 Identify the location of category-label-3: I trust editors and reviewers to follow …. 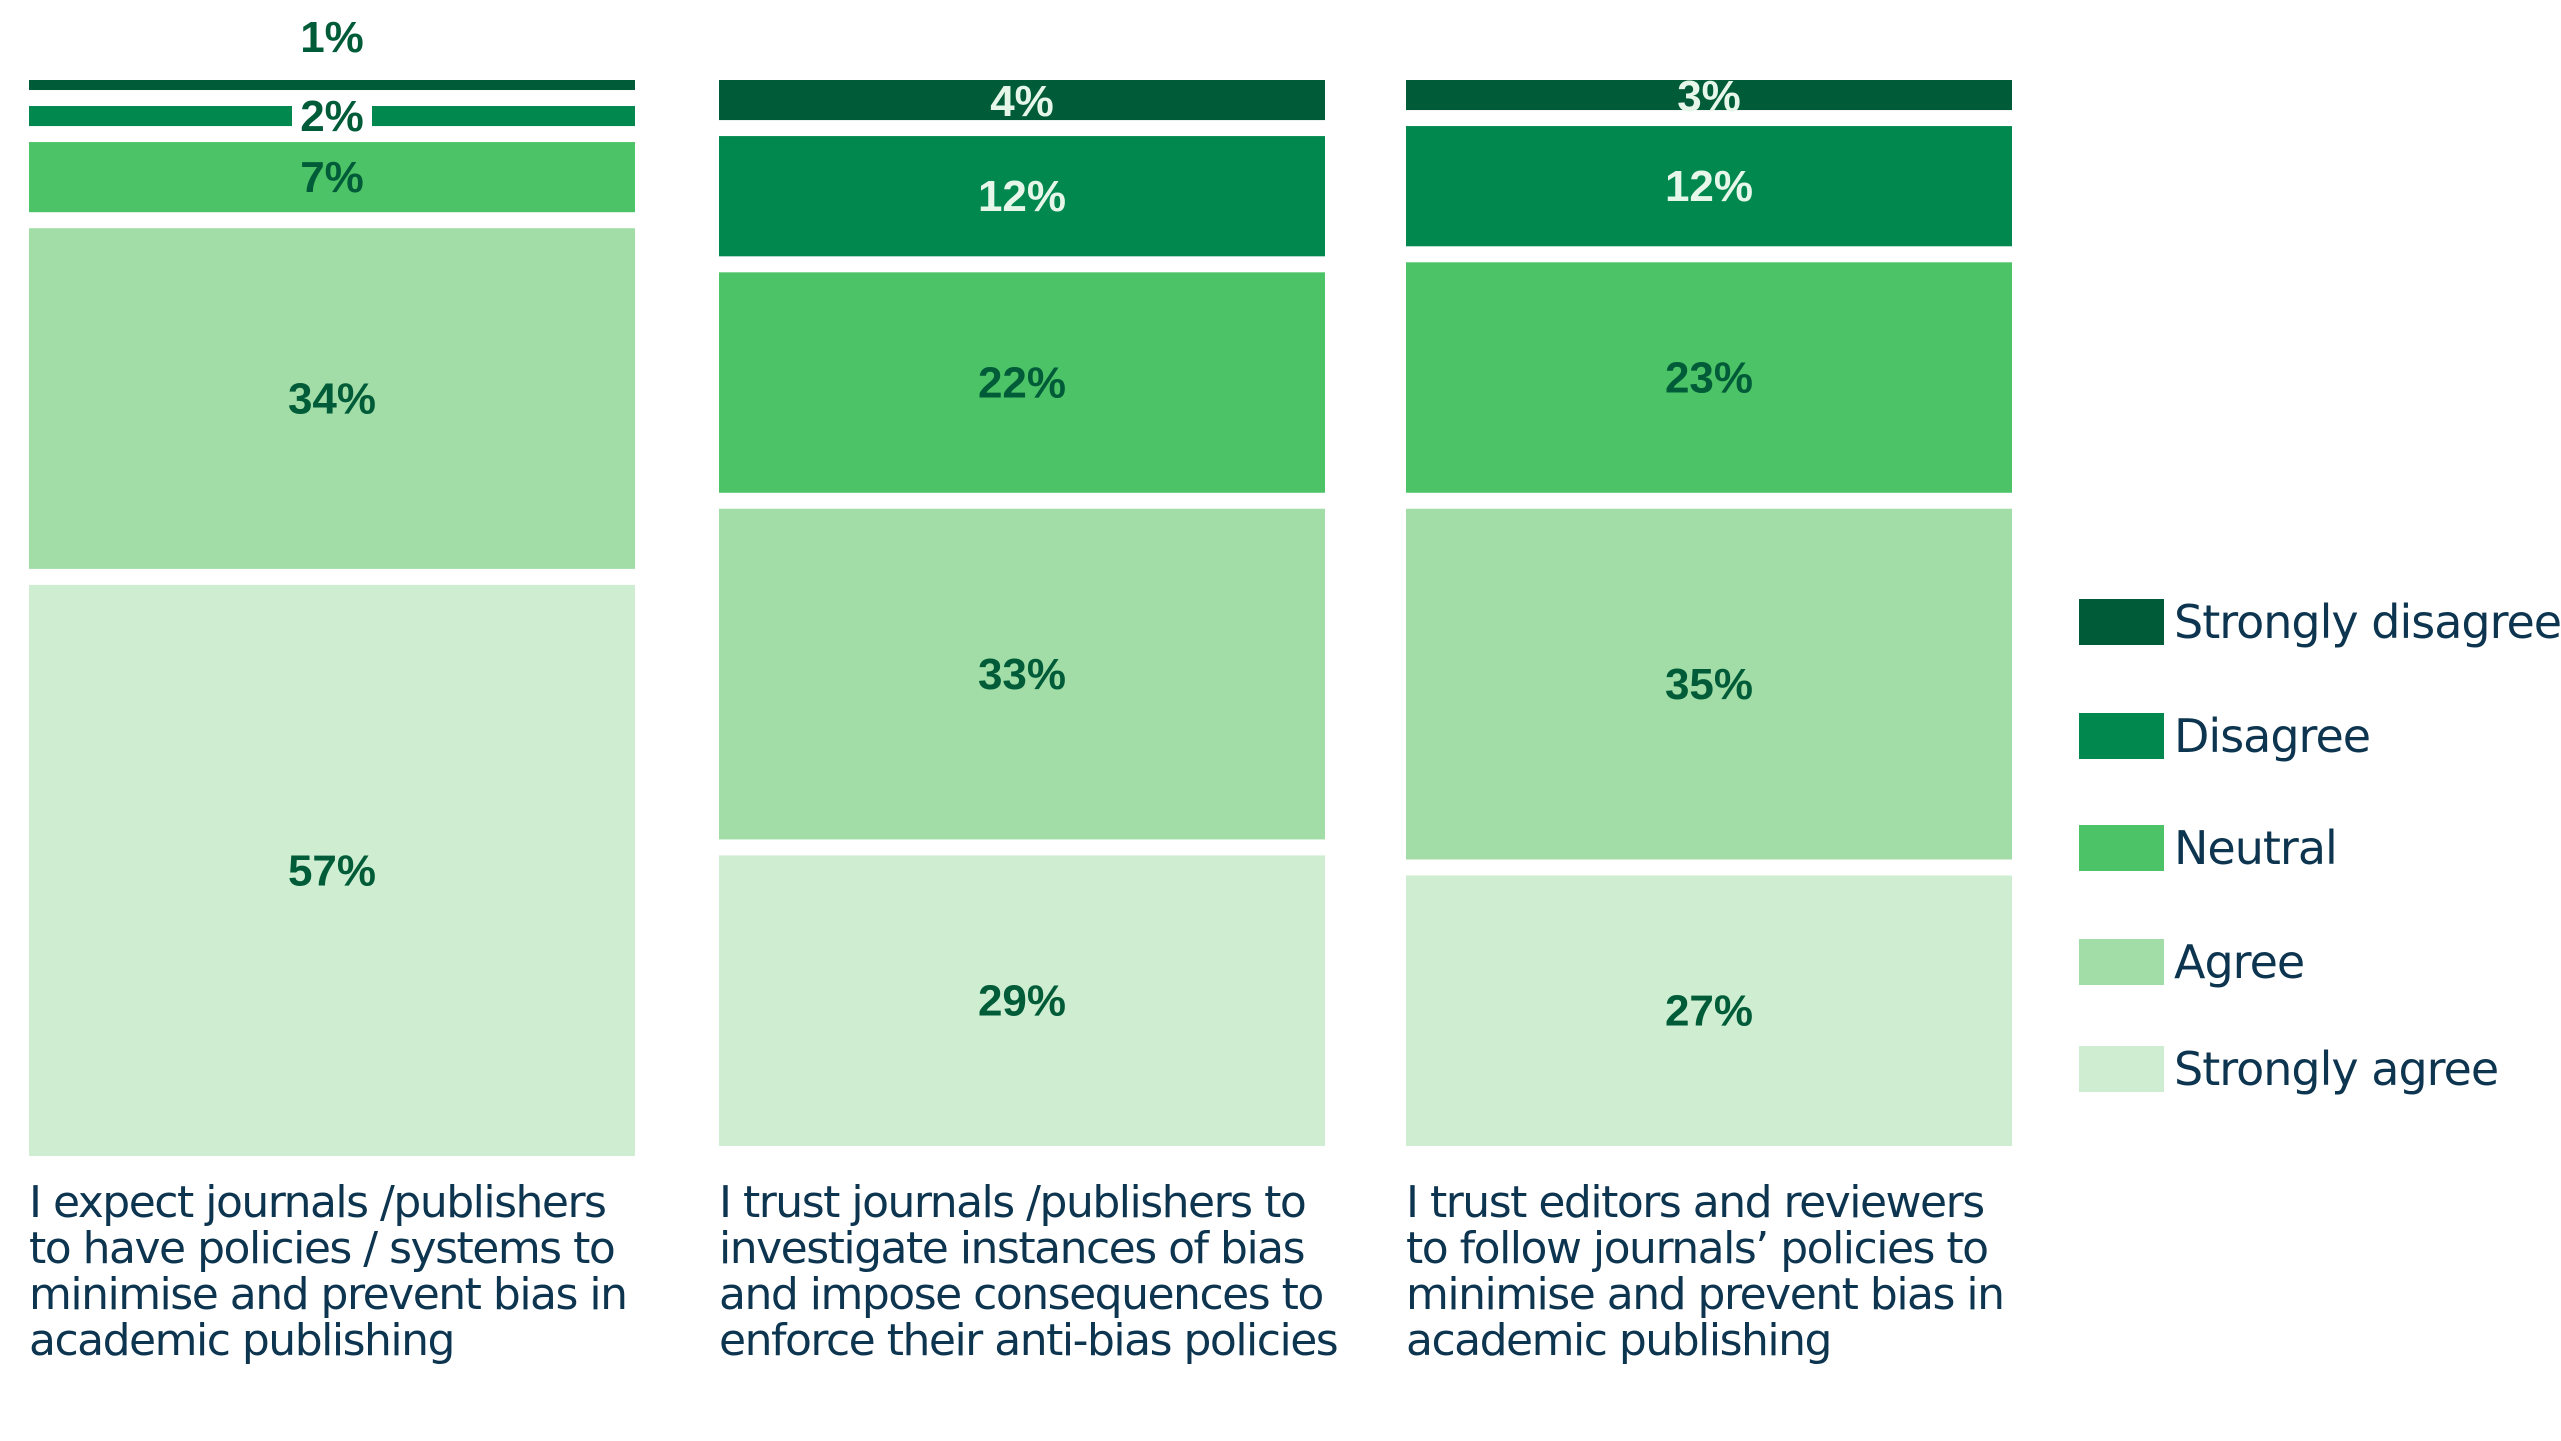
(1705, 1271).